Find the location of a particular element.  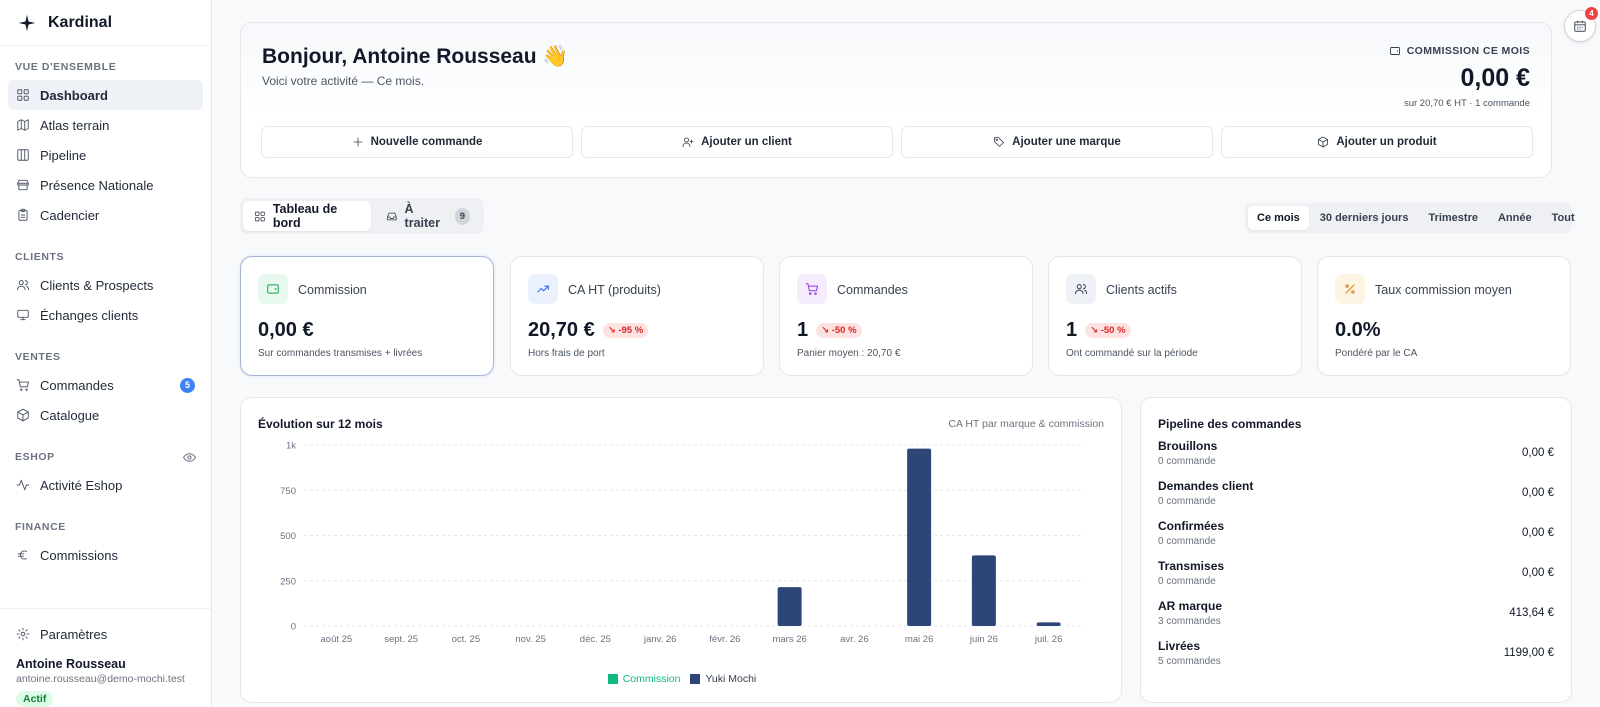

pipeline-row-transmises: Transmises 0 commande 0,00 € is located at coordinates (1356, 573).